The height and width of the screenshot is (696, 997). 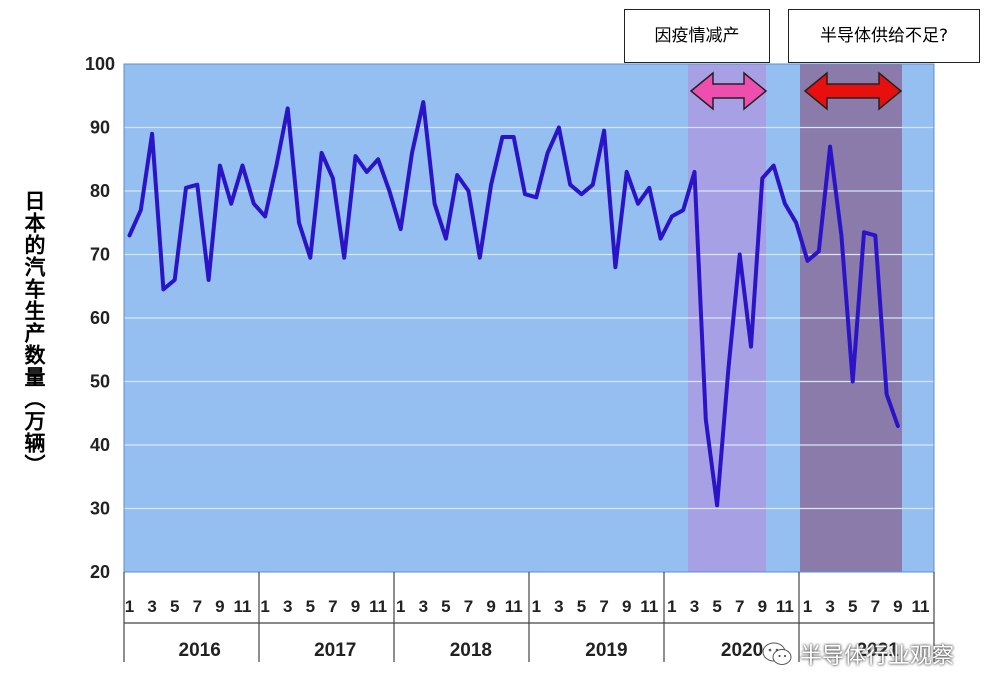 What do you see at coordinates (697, 36) in the screenshot?
I see `covid-annotation: 因疫情减产` at bounding box center [697, 36].